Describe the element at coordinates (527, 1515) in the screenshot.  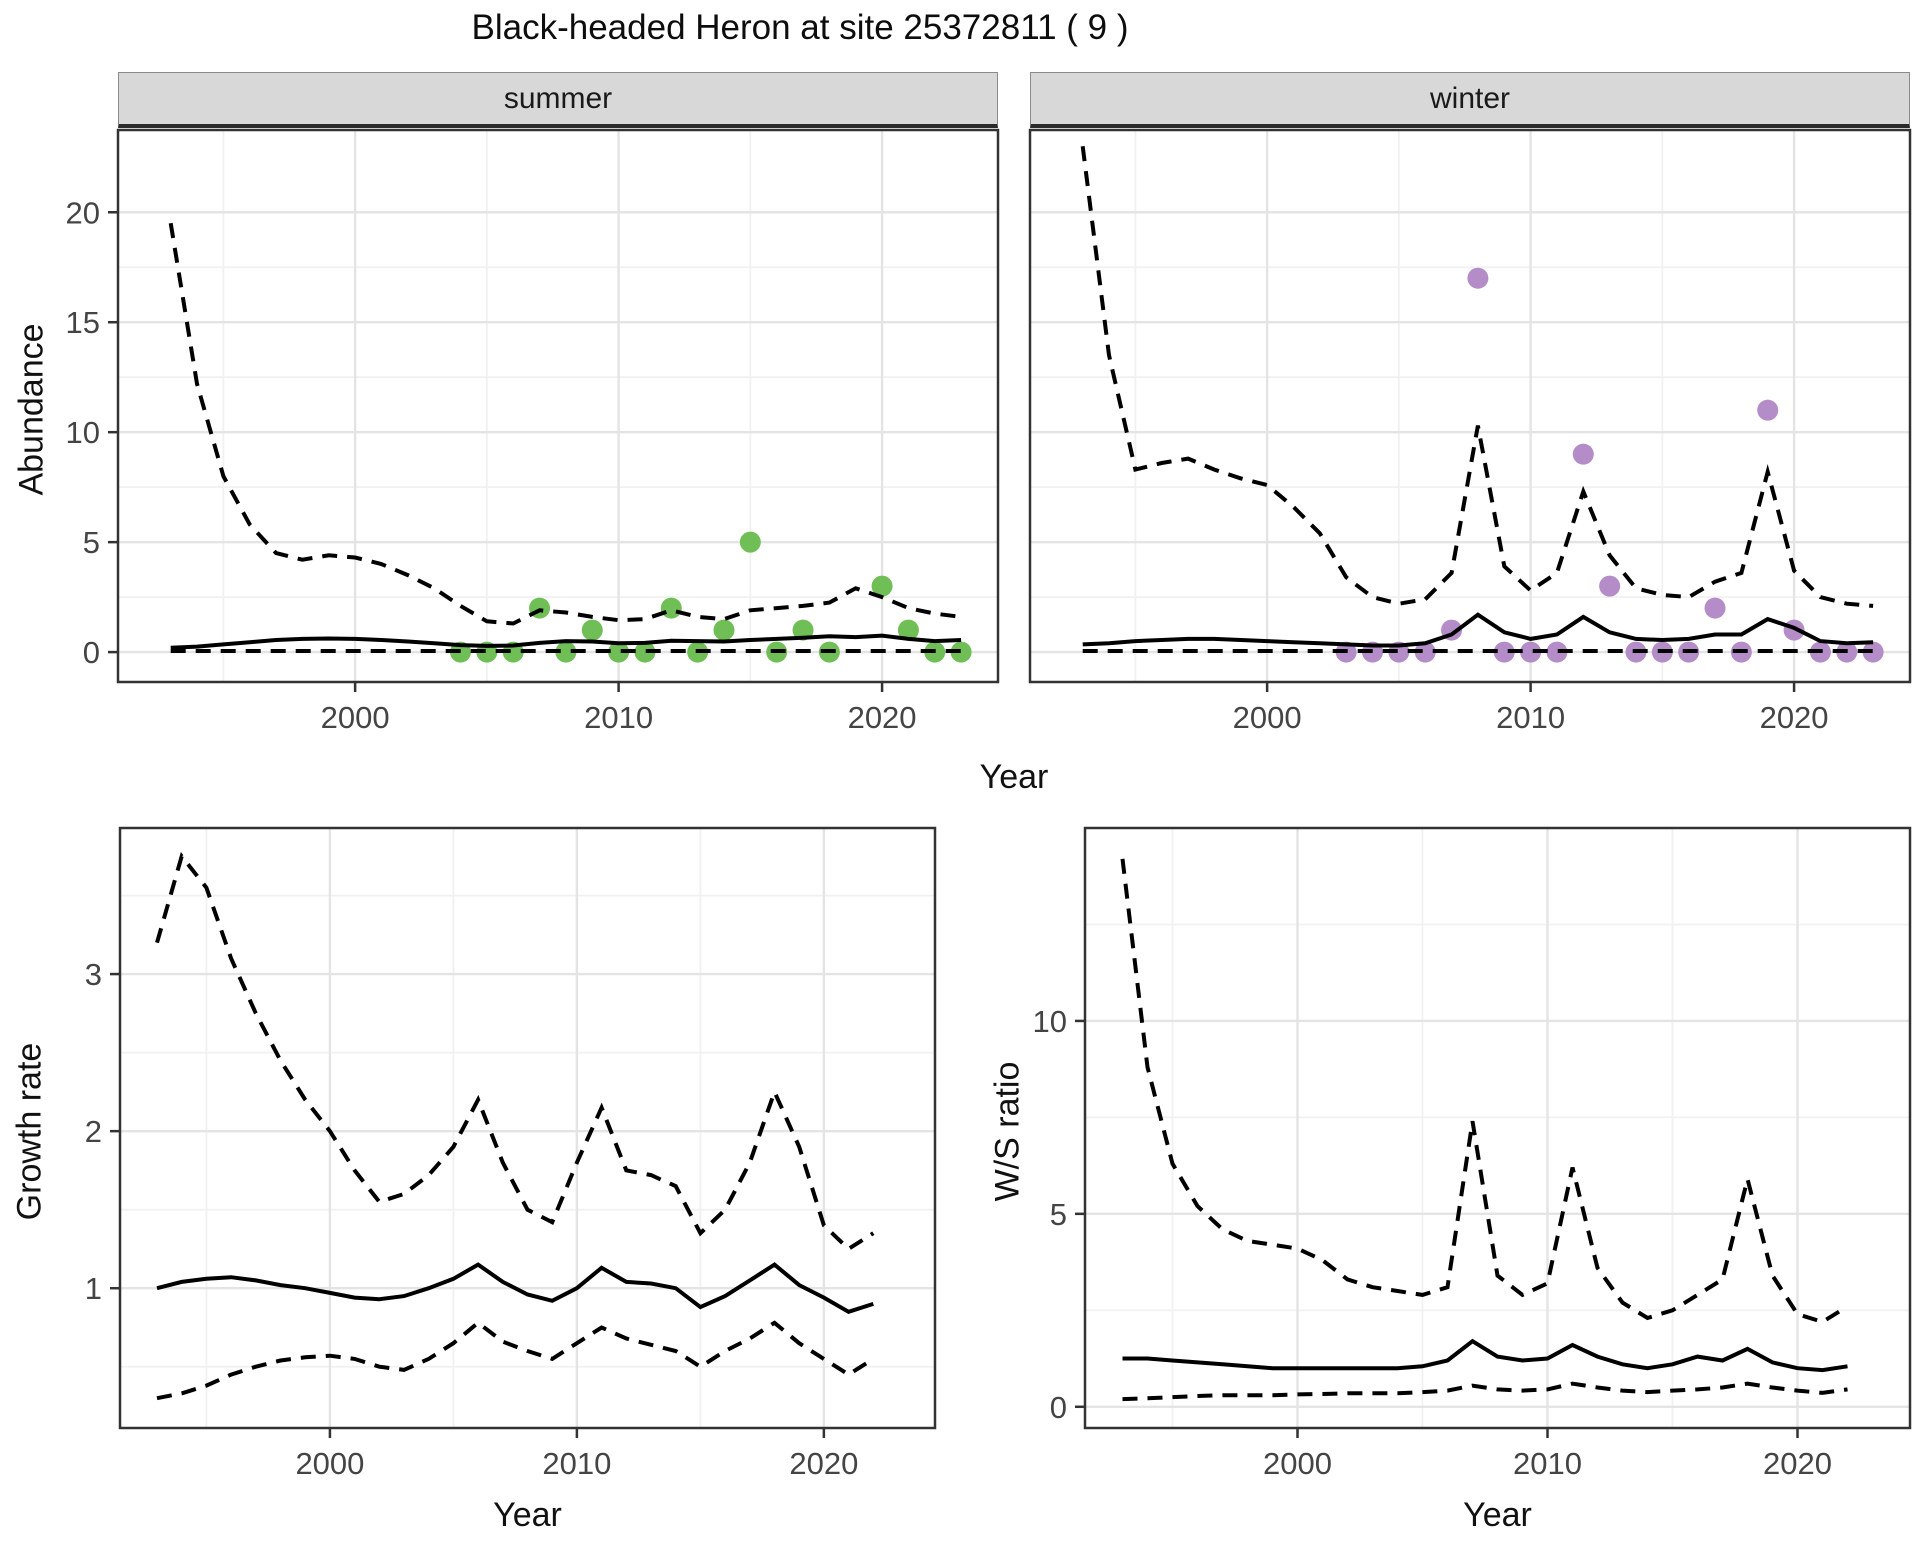
I see `x-axis-title-bottom-left: Year` at that location.